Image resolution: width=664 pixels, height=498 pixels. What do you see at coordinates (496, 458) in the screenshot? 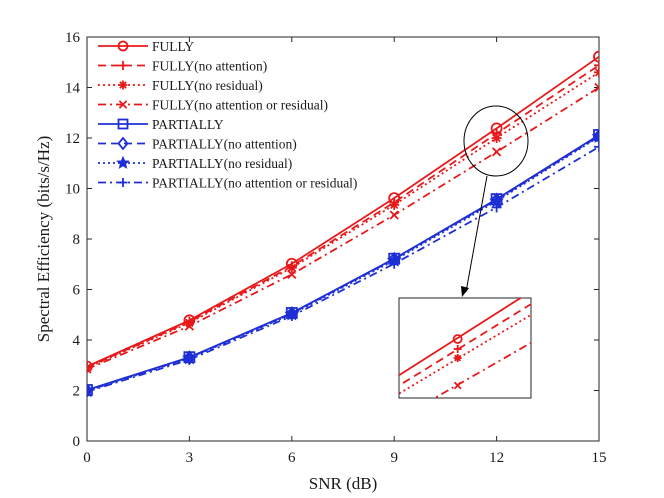
I see `x-tick-label: 12` at bounding box center [496, 458].